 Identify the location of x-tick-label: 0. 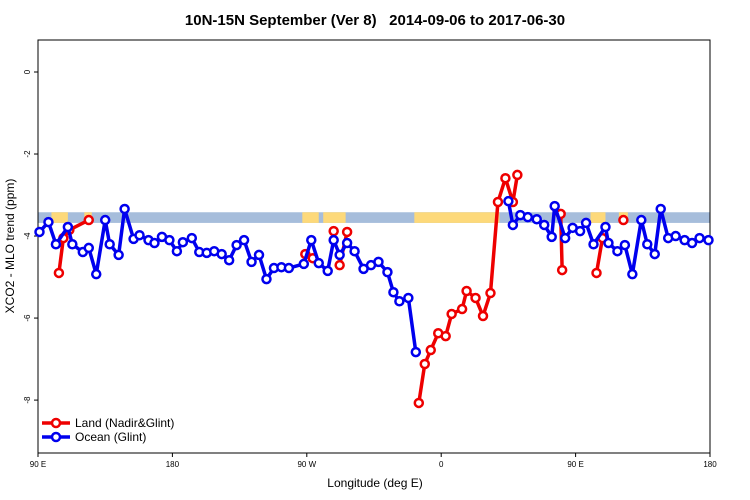
(441, 464).